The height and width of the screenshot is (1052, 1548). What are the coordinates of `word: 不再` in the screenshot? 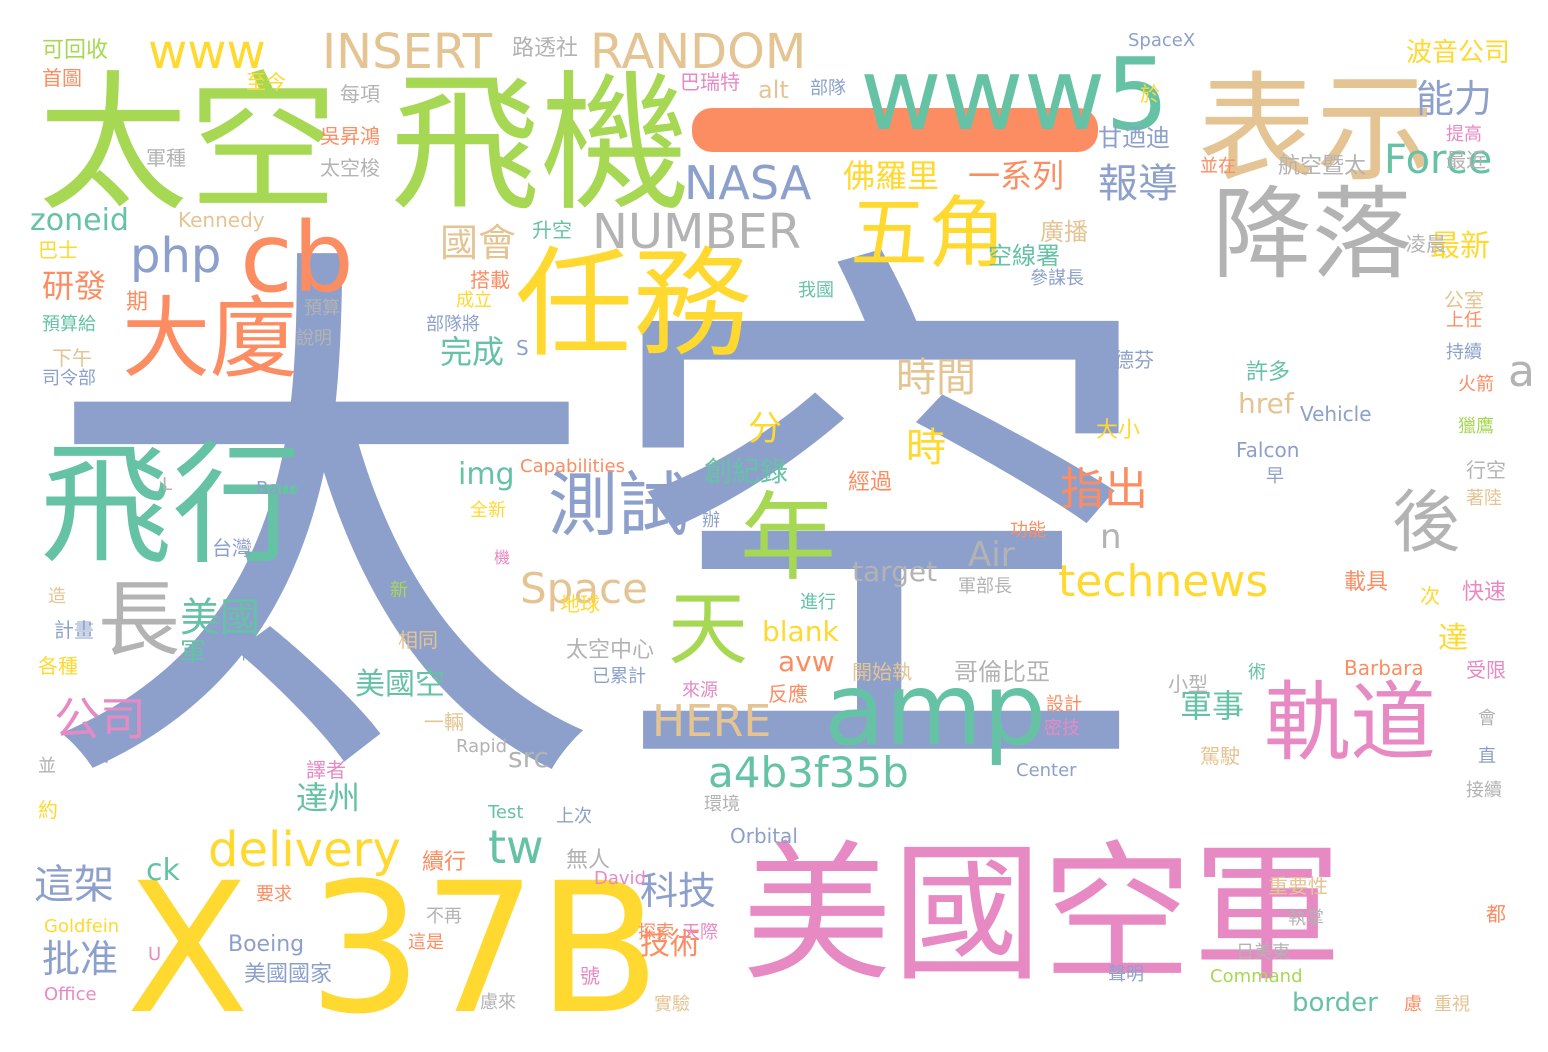 It's located at (444, 916).